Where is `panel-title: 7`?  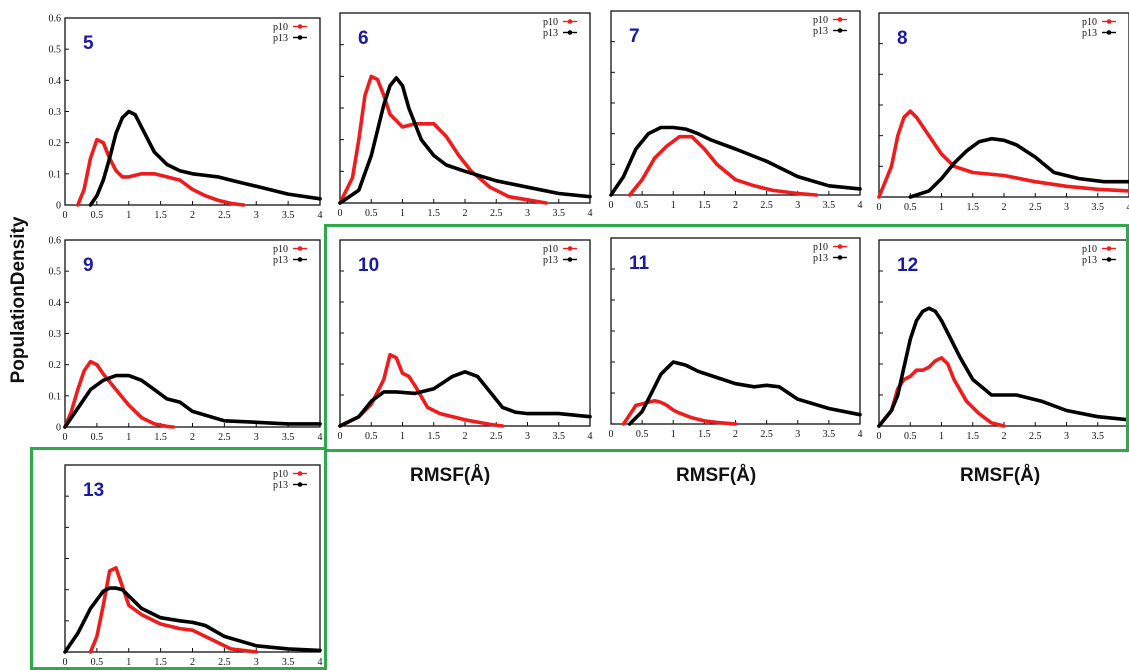
panel-title: 7 is located at coordinates (634, 36).